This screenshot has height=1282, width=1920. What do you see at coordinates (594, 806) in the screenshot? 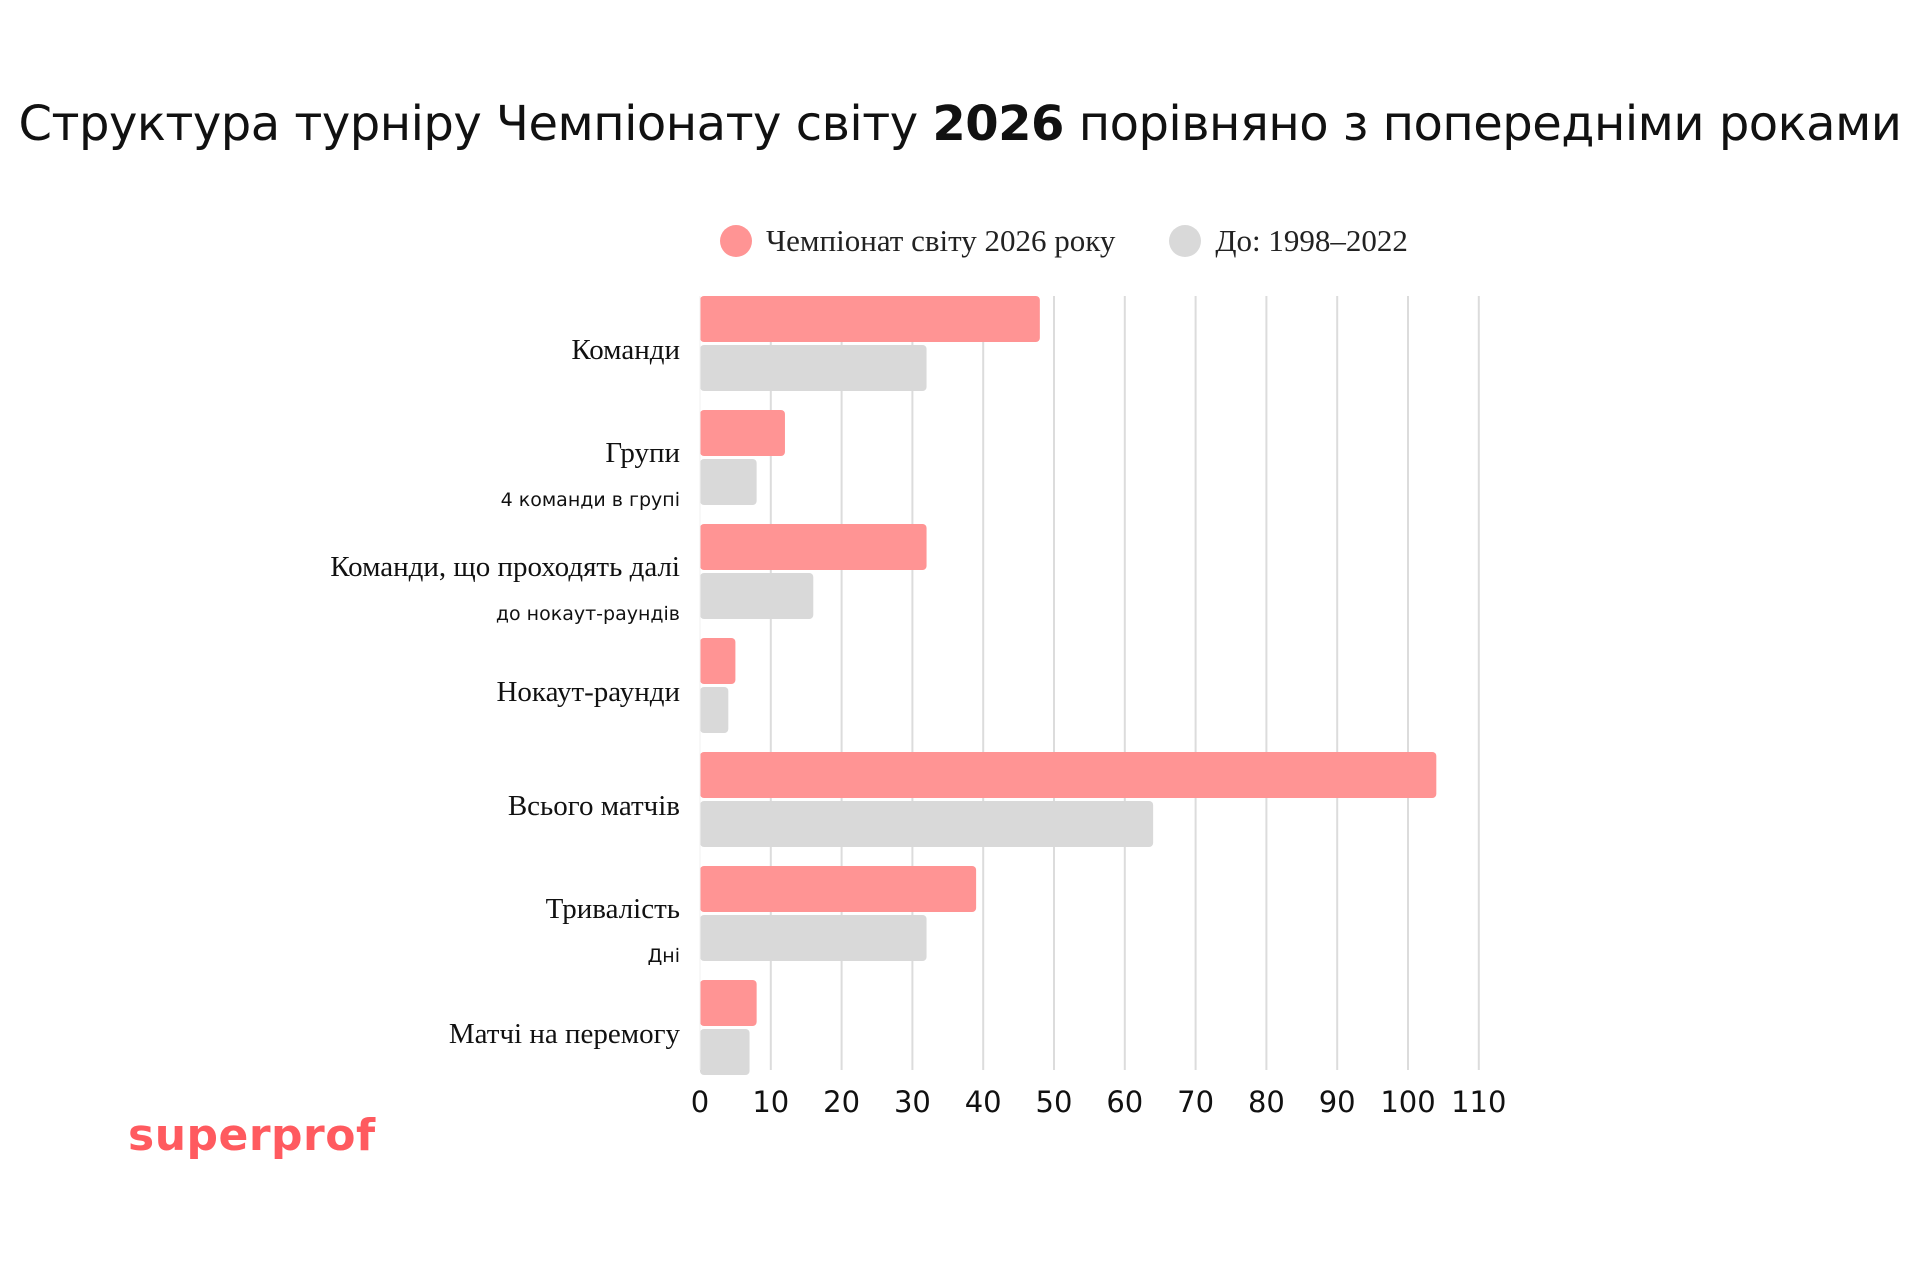
I see `category-label-4: Всього матчів` at bounding box center [594, 806].